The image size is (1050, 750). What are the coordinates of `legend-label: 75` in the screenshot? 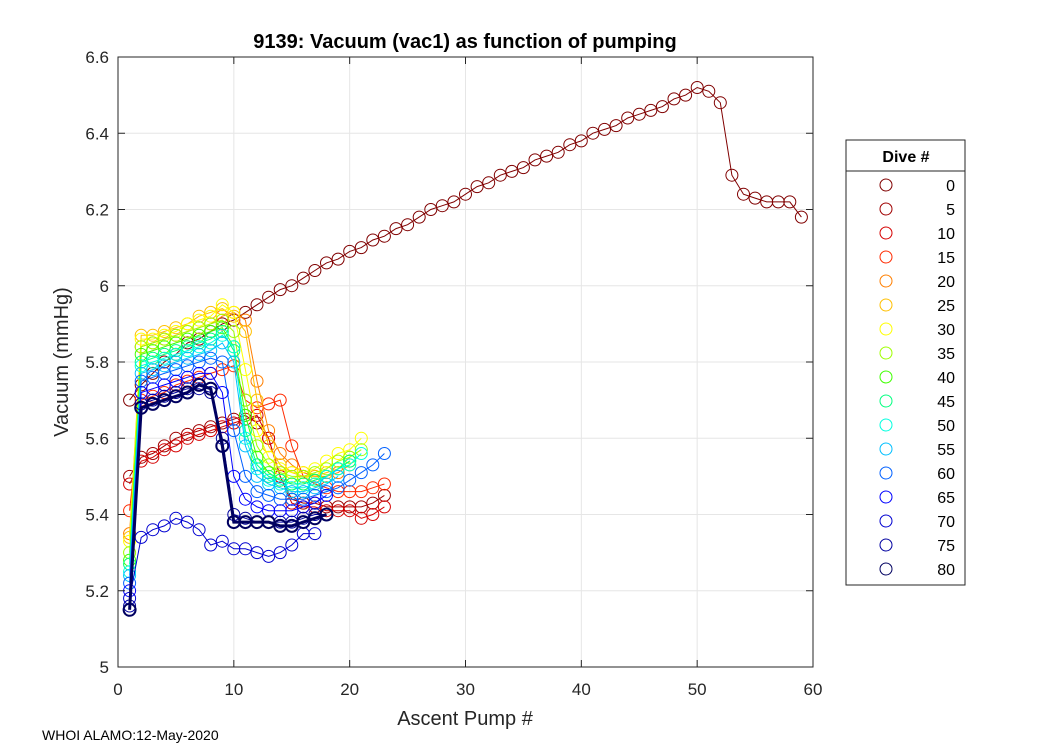 It's located at (946, 546).